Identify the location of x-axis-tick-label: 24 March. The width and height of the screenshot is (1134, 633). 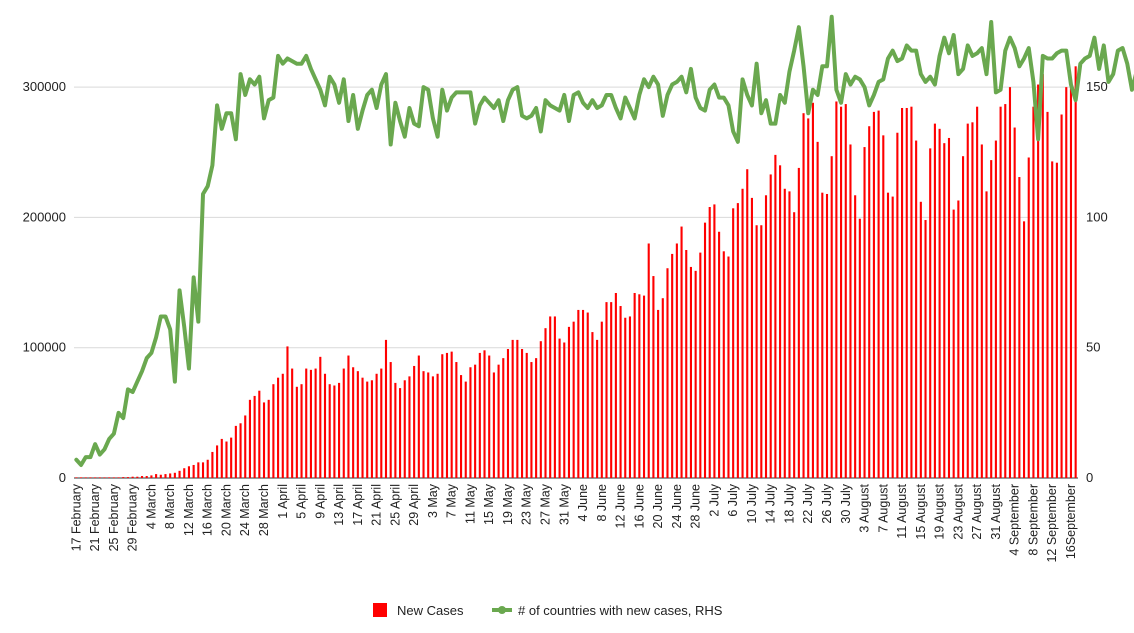
(245, 510).